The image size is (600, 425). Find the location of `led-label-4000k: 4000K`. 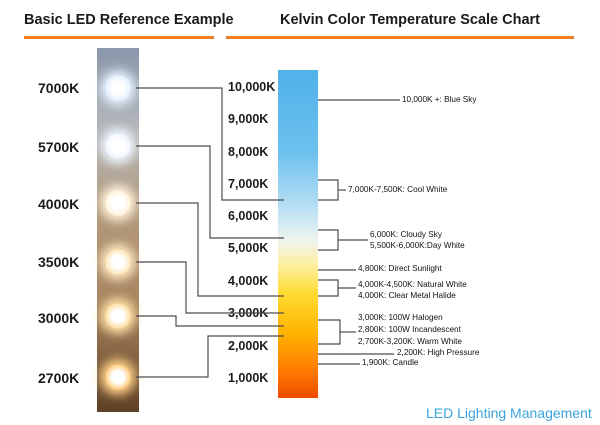

led-label-4000k: 4000K is located at coordinates (59, 204).